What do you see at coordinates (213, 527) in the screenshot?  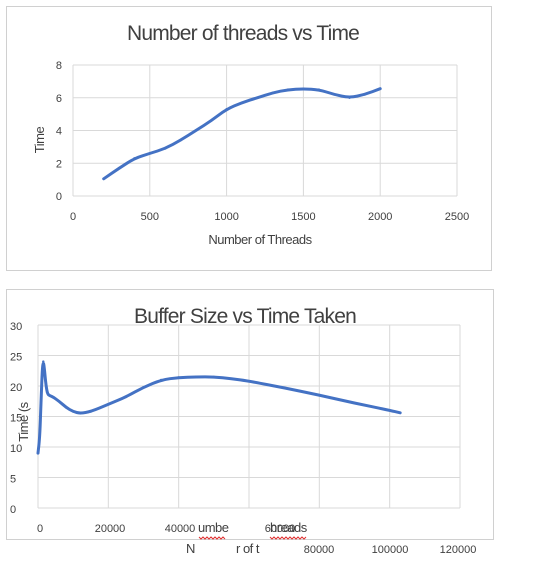 I see `chart-buffer-x-label-fragment-1: umbe` at bounding box center [213, 527].